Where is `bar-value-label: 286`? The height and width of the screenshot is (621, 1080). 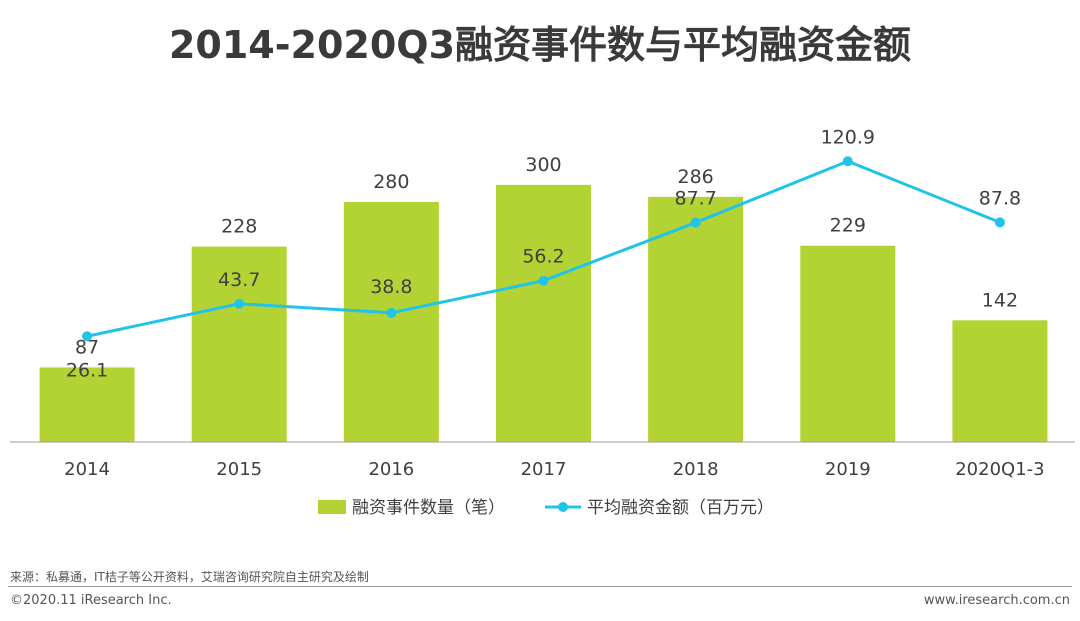 bar-value-label: 286 is located at coordinates (696, 177).